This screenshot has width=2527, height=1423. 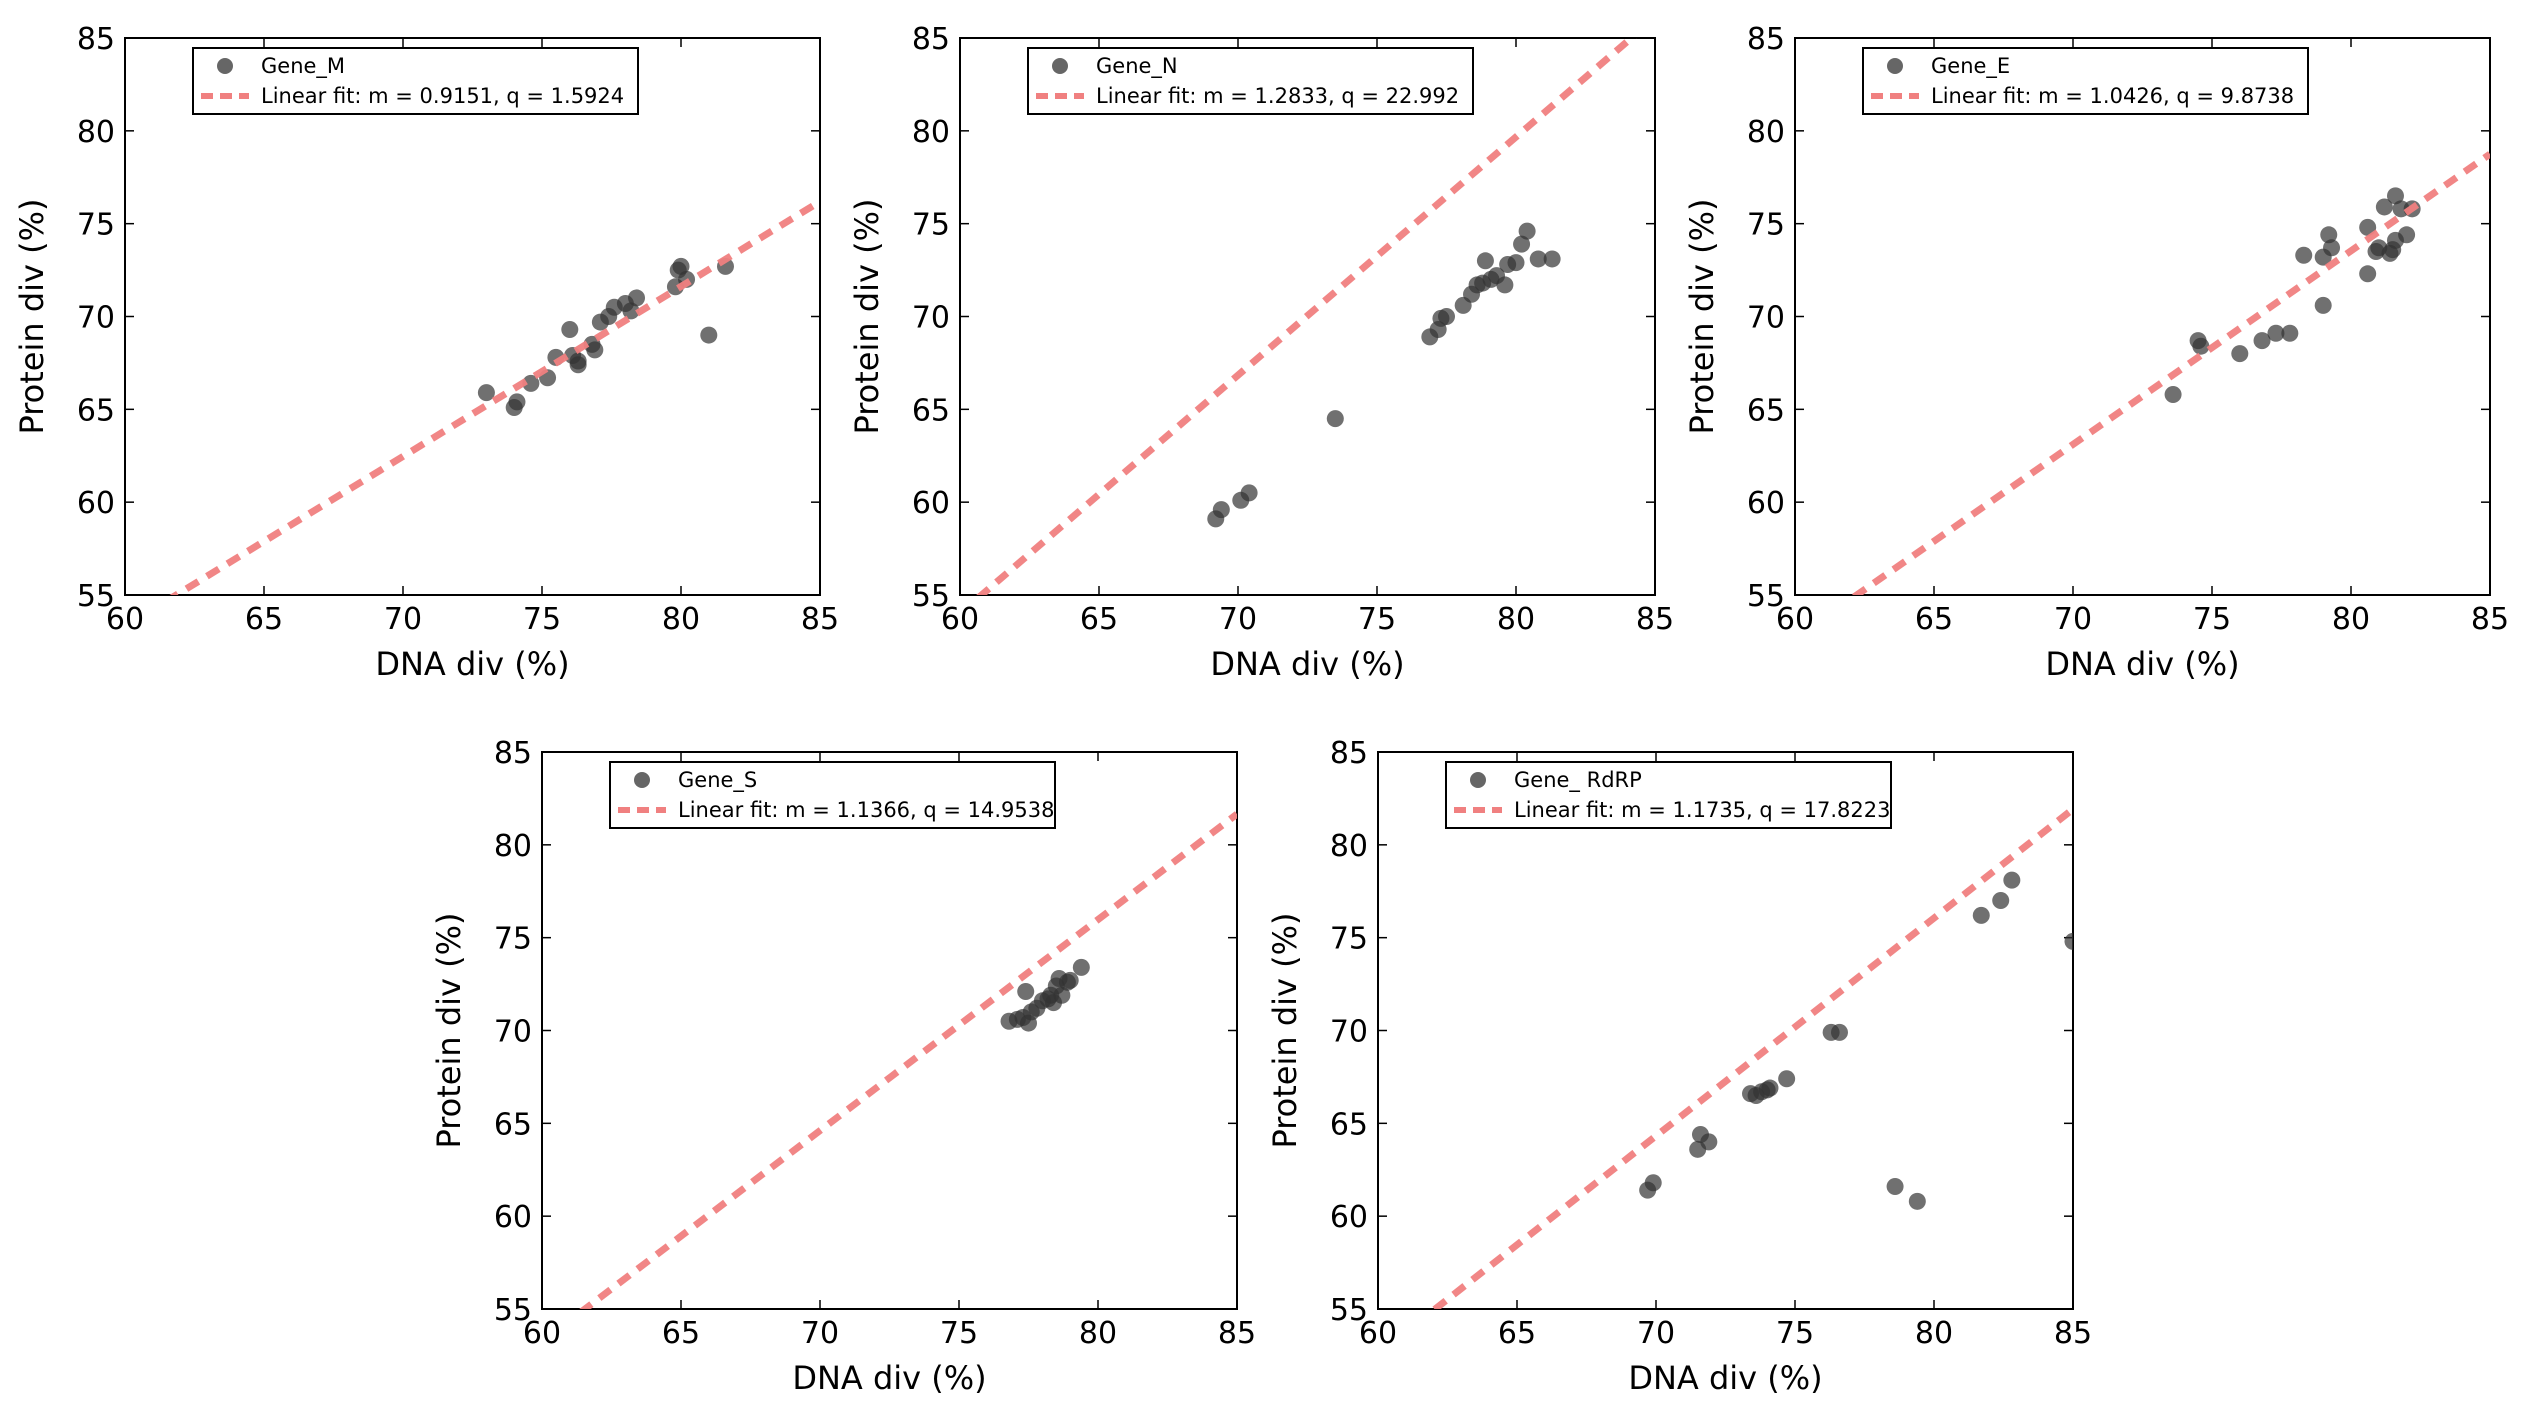 I want to click on chart1-legend-box, so click(x=415, y=81).